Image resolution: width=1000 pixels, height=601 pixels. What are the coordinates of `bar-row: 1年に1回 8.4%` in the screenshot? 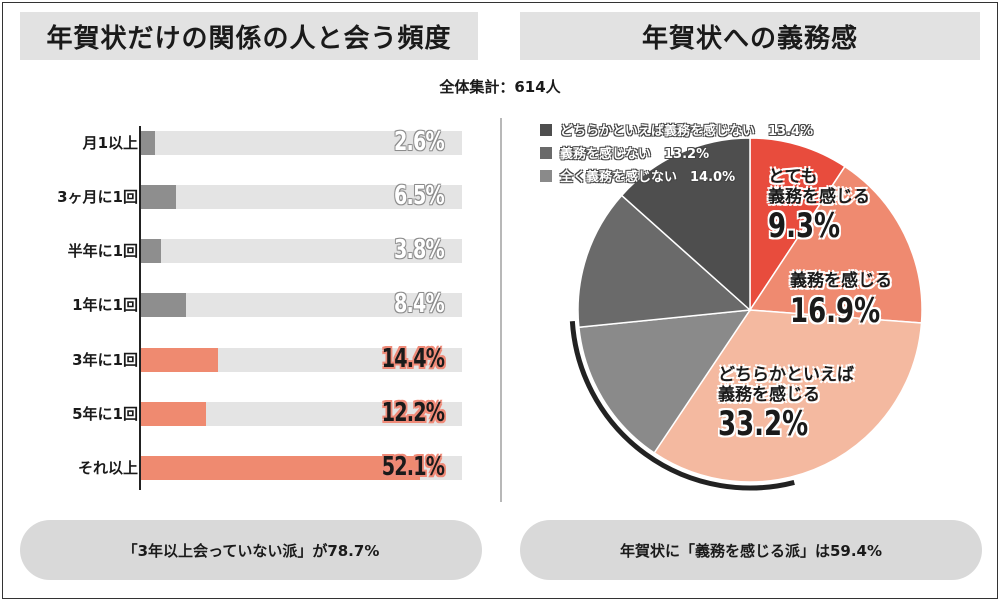 It's located at (241, 304).